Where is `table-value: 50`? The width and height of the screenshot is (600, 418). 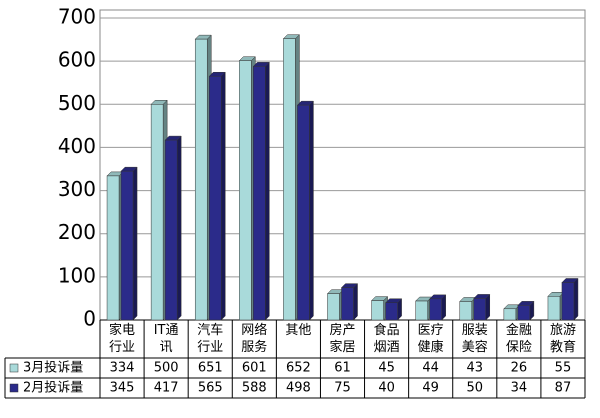 table-value: 50 is located at coordinates (474, 388).